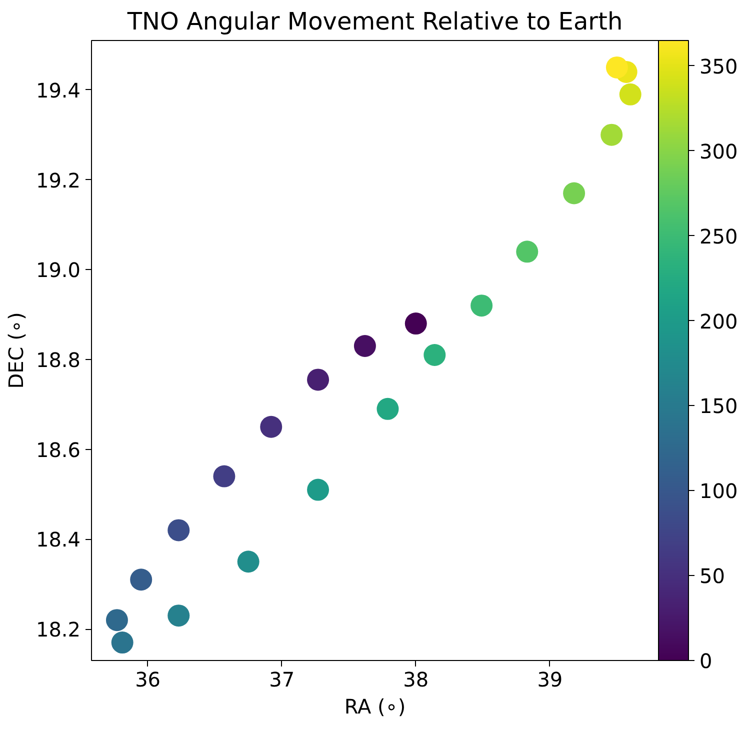 This screenshot has width=750, height=738. Describe the element at coordinates (58, 540) in the screenshot. I see `y-tick-label: 18.4` at that location.